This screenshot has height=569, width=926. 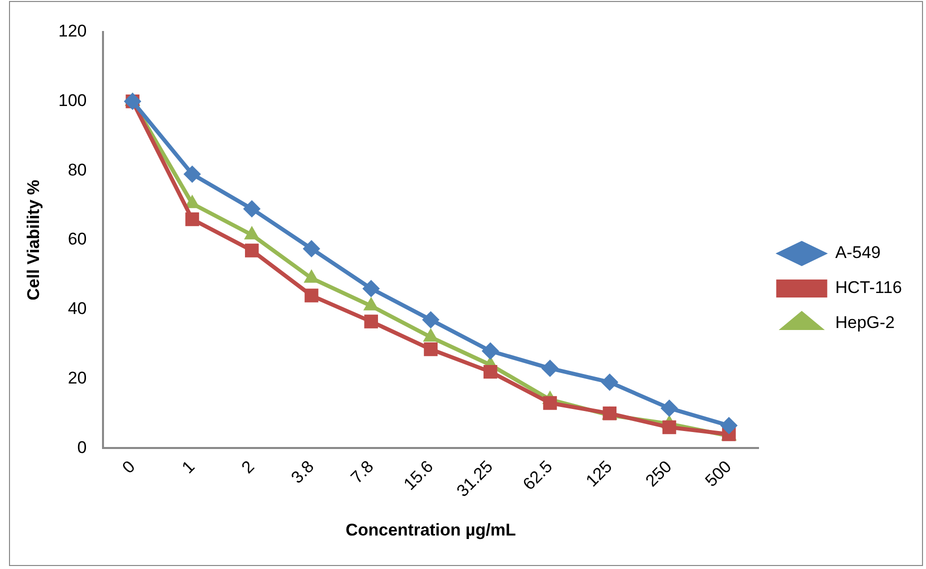 I want to click on x-axis-title: Concentration µg/mL, so click(x=431, y=530).